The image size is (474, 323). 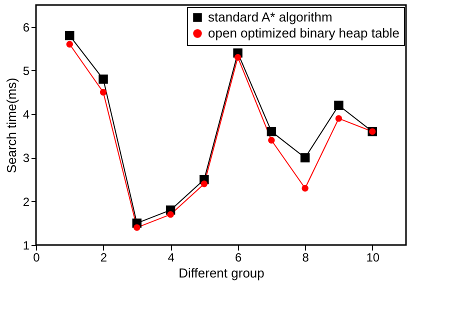 What do you see at coordinates (171, 257) in the screenshot?
I see `x-tick-label: 4` at bounding box center [171, 257].